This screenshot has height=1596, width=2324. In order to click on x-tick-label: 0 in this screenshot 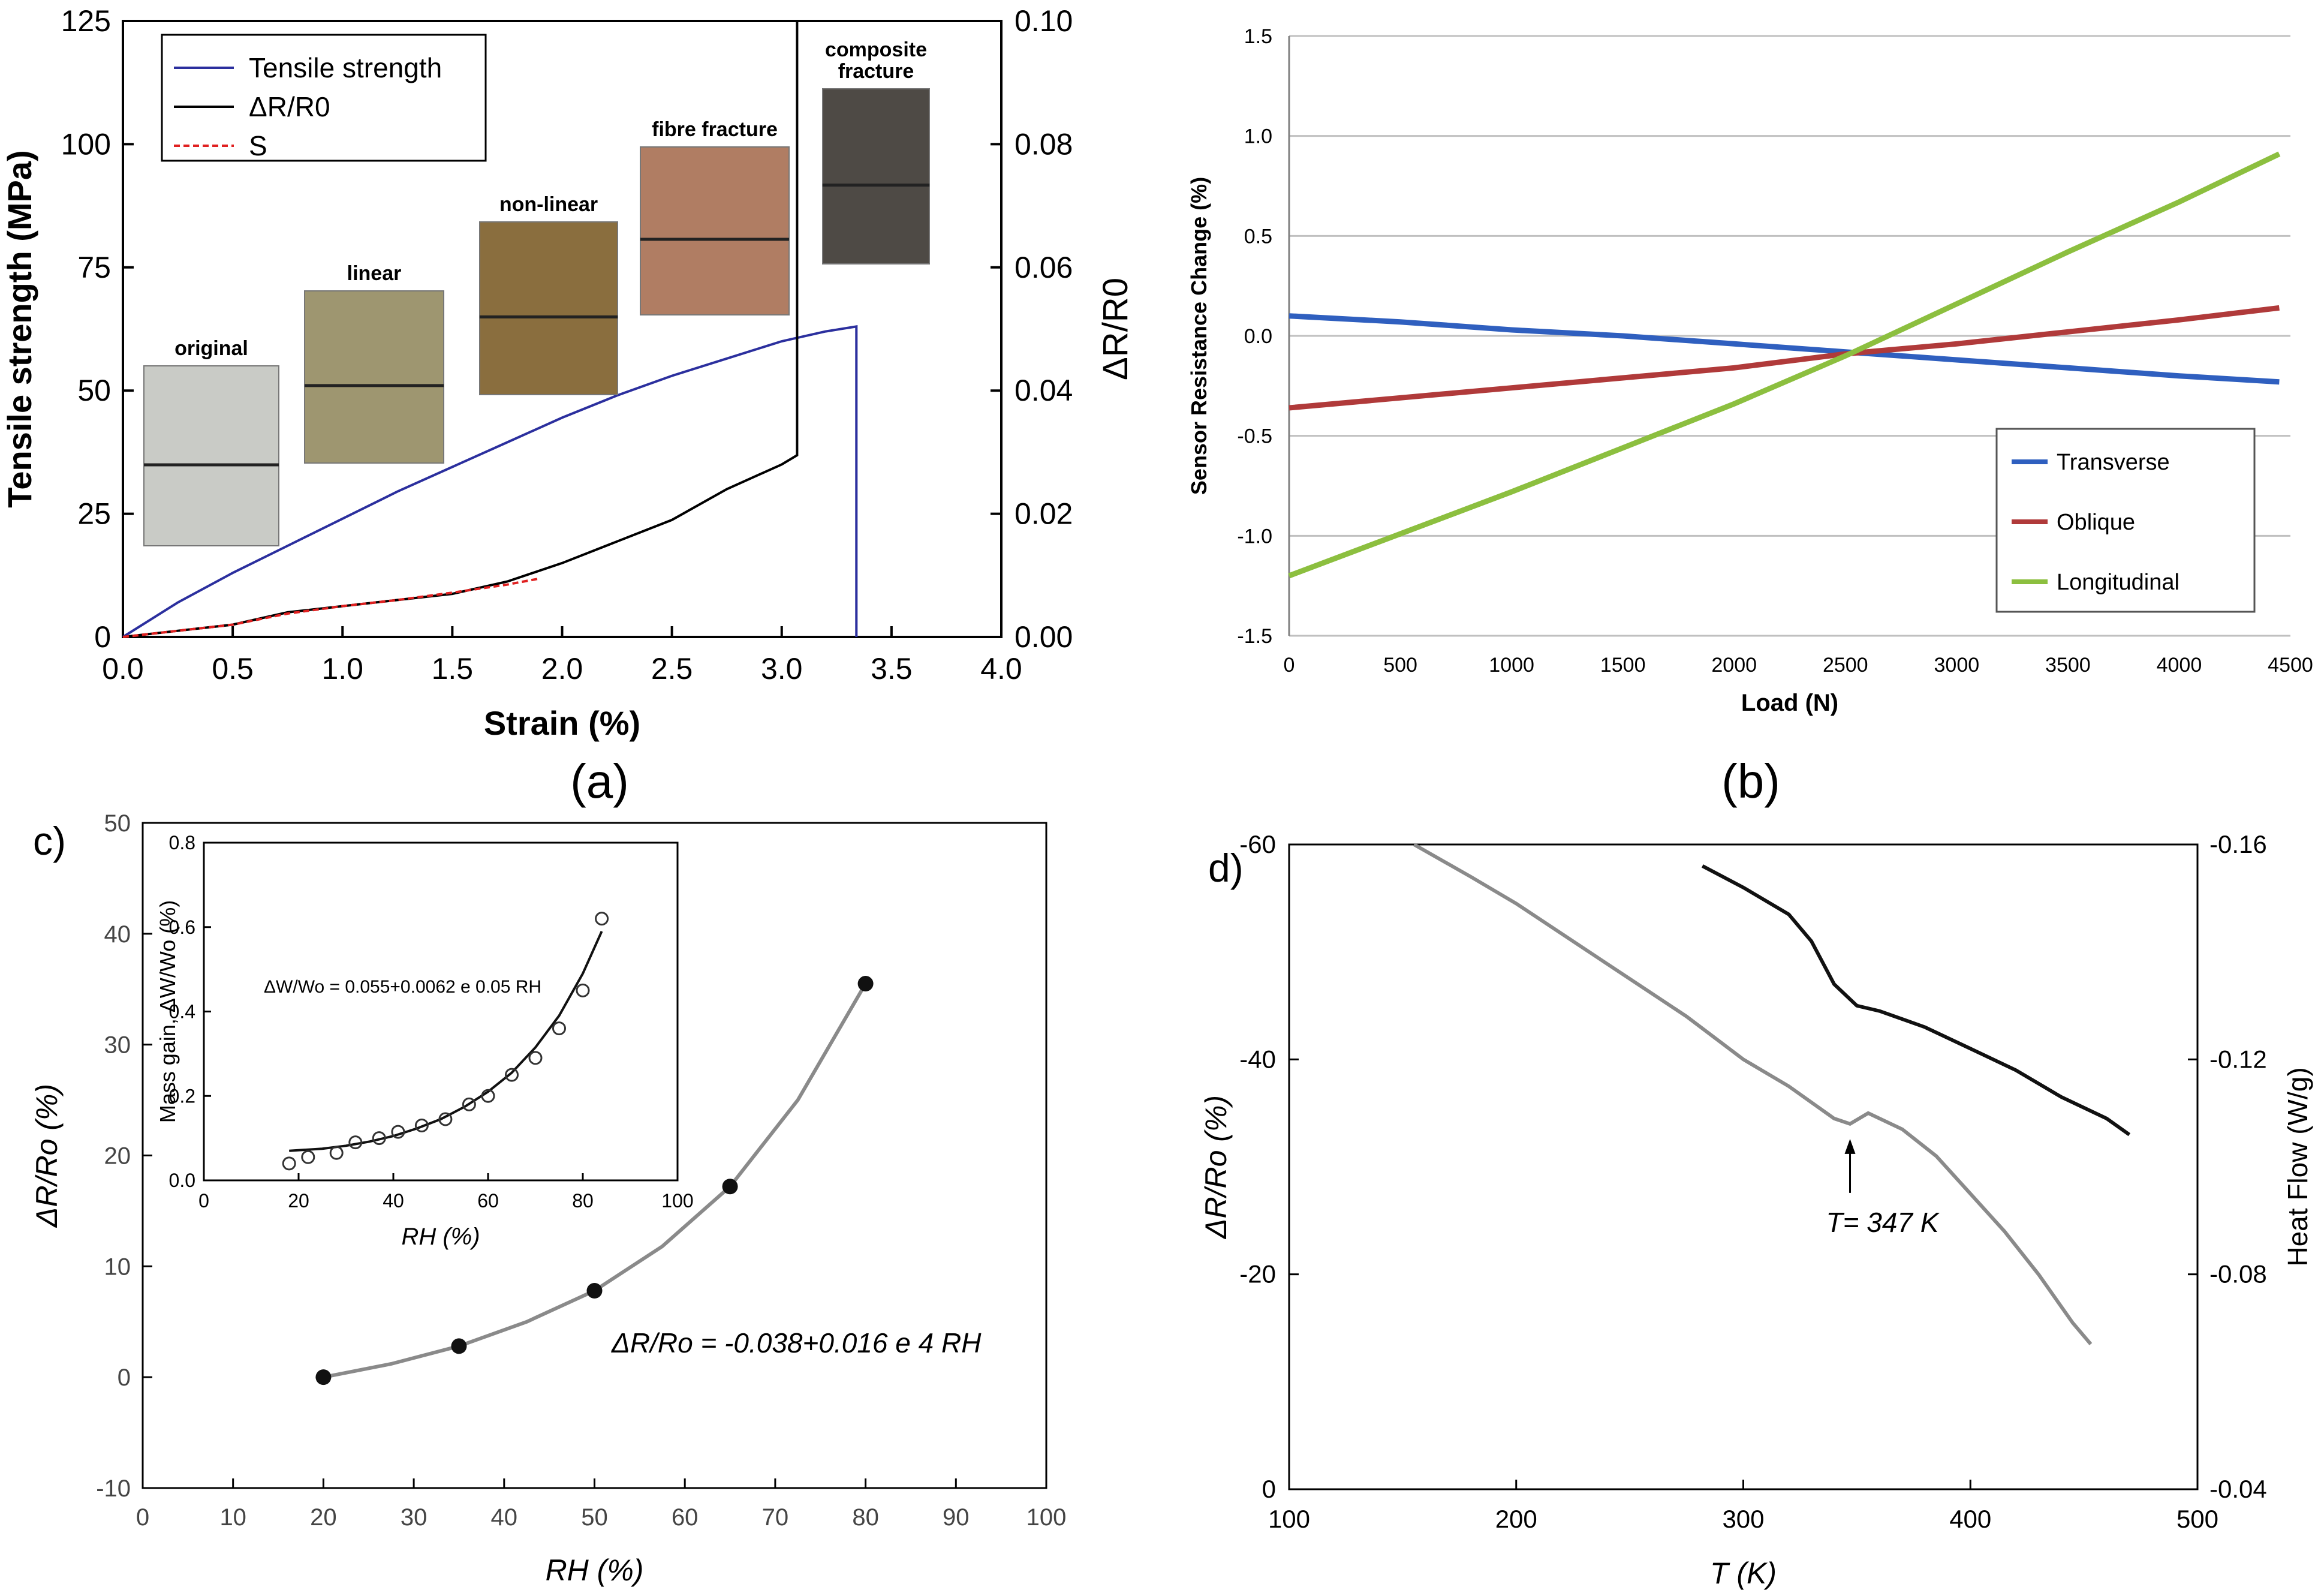, I will do `click(1289, 665)`.